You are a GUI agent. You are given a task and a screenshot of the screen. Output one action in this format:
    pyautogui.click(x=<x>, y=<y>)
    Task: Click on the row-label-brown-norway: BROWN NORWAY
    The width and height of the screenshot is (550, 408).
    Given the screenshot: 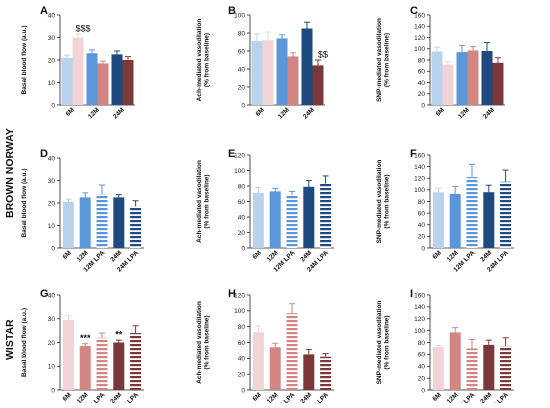 What is the action you would take?
    pyautogui.click(x=10, y=173)
    